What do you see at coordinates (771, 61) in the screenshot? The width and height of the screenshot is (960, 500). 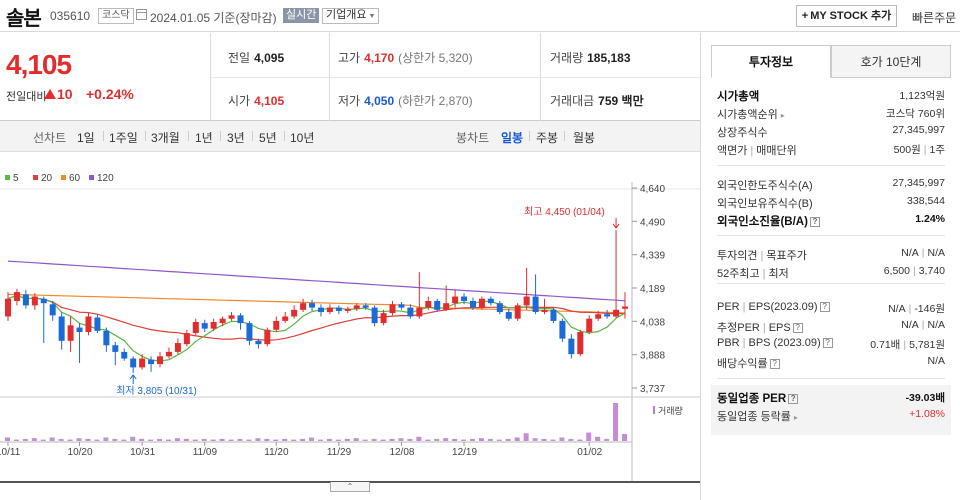 I see `tab-investment-info: 투자정보` at bounding box center [771, 61].